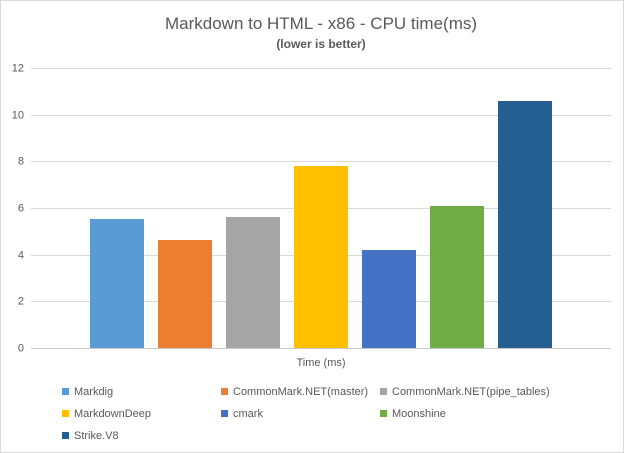 The height and width of the screenshot is (453, 624). Describe the element at coordinates (185, 293) in the screenshot. I see `bar-commonmark-net-master` at that location.